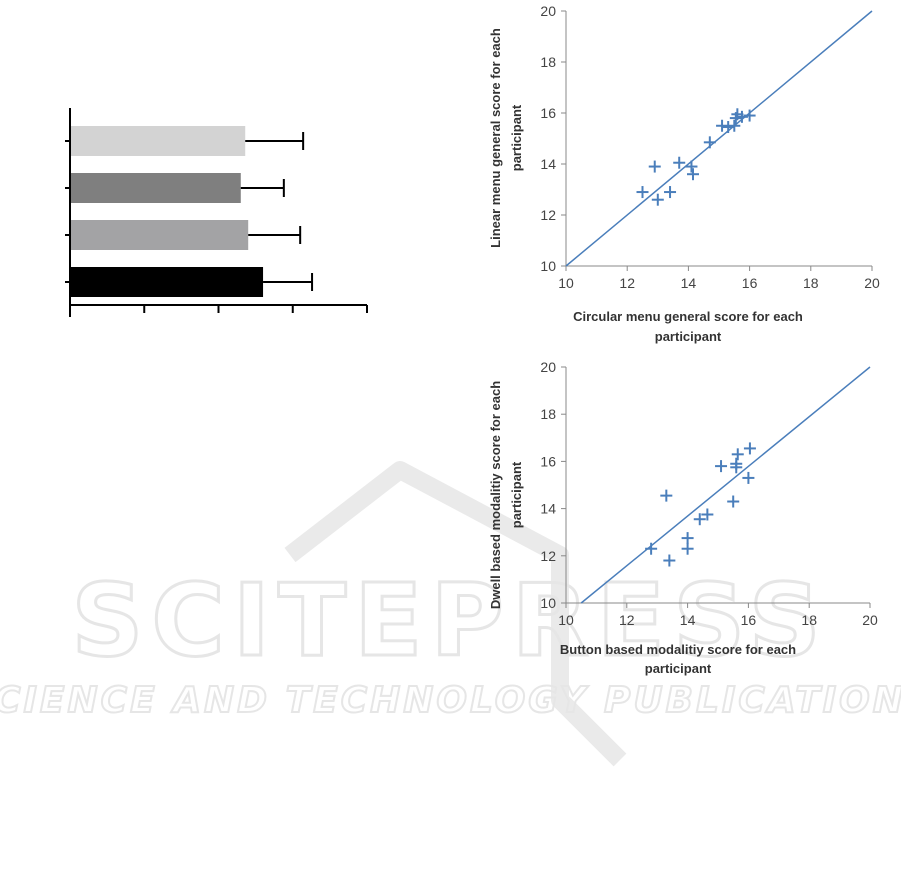 The height and width of the screenshot is (887, 901). Describe the element at coordinates (516, 137) in the screenshot. I see `scatter-menu-ylabel-line-2: participant` at that location.